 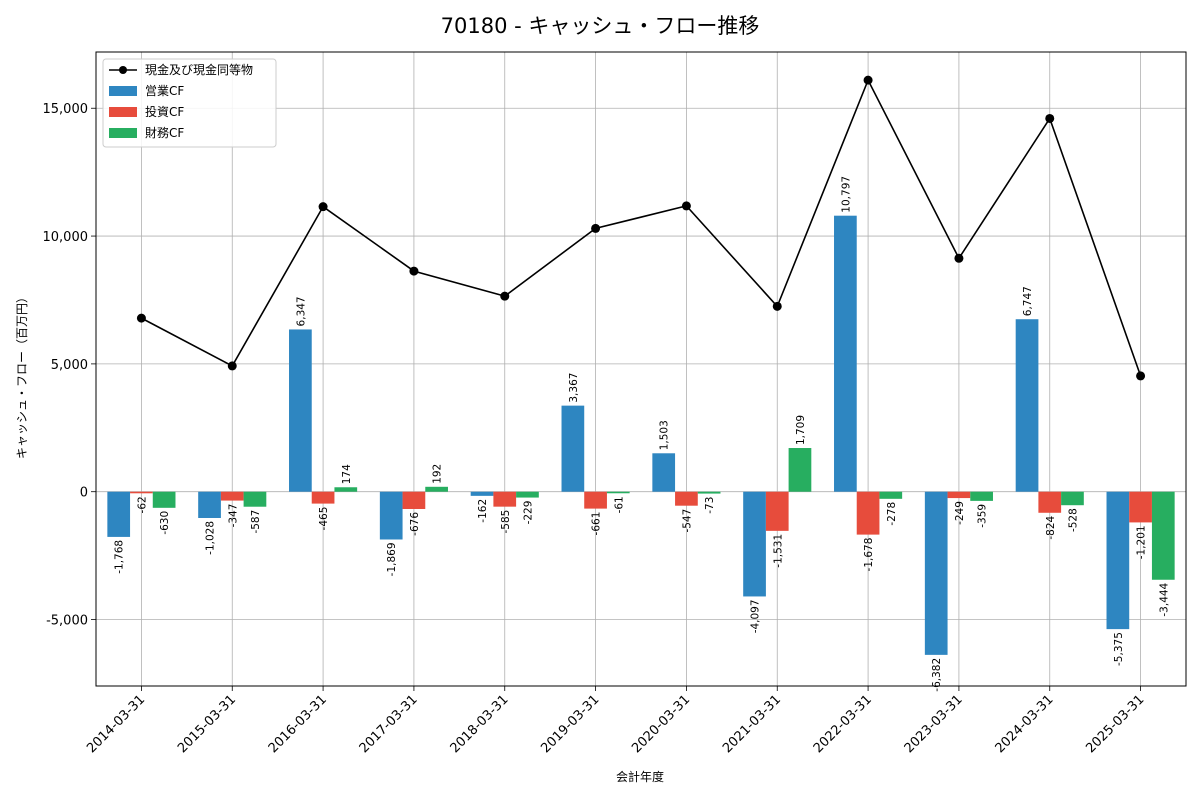 What do you see at coordinates (687, 521) in the screenshot?
I see `bar-label: -547` at bounding box center [687, 521].